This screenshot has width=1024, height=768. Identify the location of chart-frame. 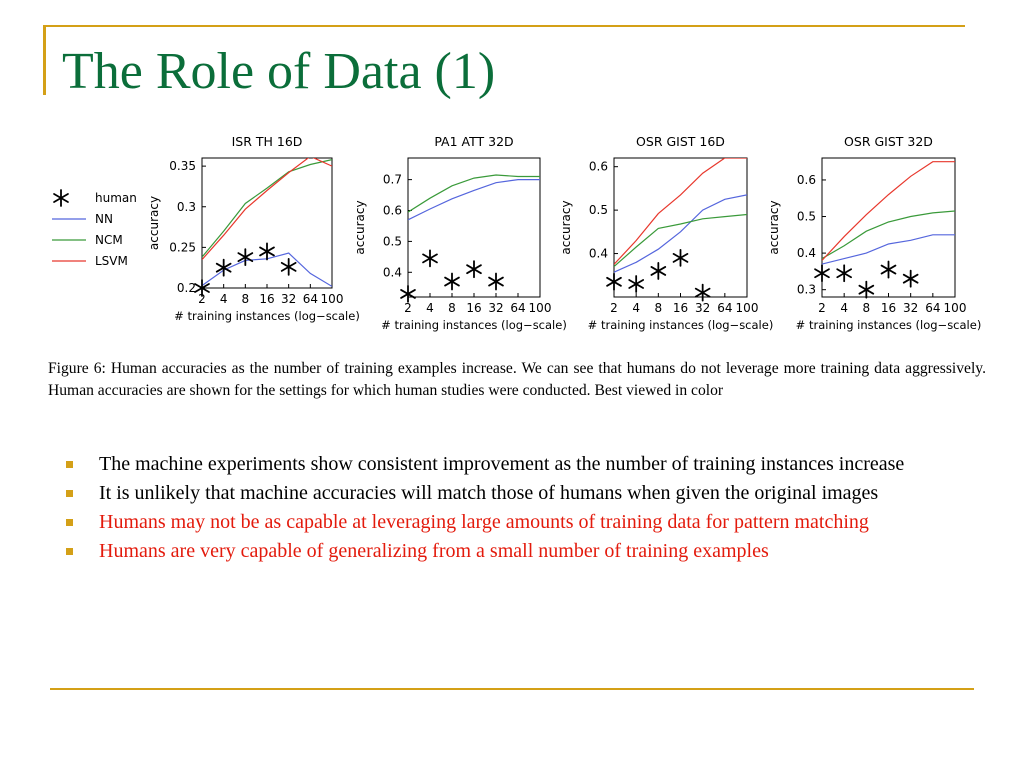
(680, 227).